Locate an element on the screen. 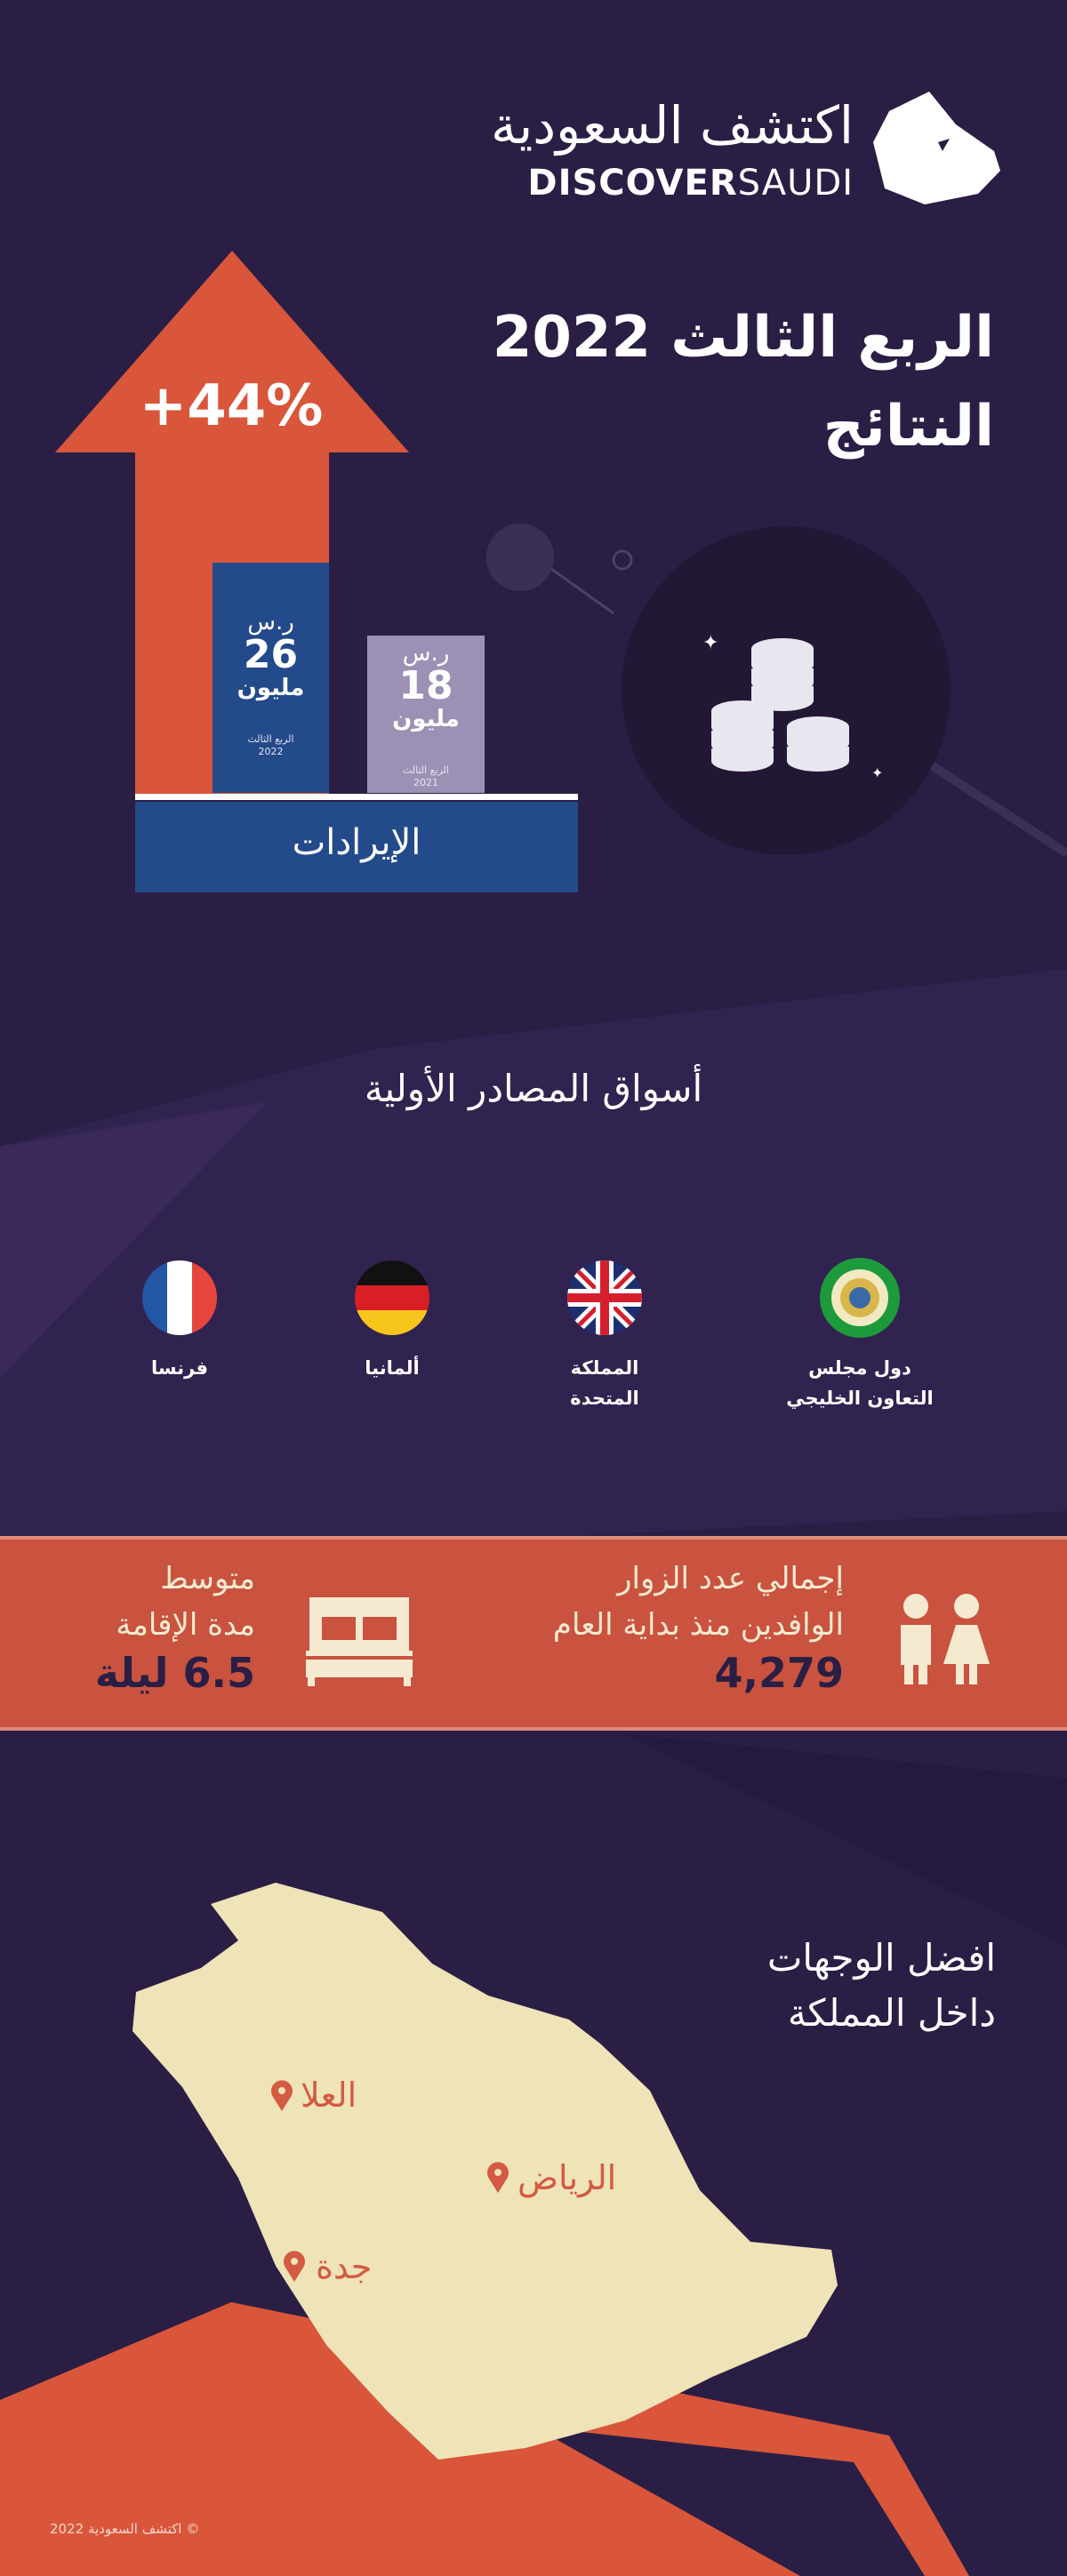  bar-2022-label: ر.س 26 مليون الربع الثالث 2022 is located at coordinates (271, 683).